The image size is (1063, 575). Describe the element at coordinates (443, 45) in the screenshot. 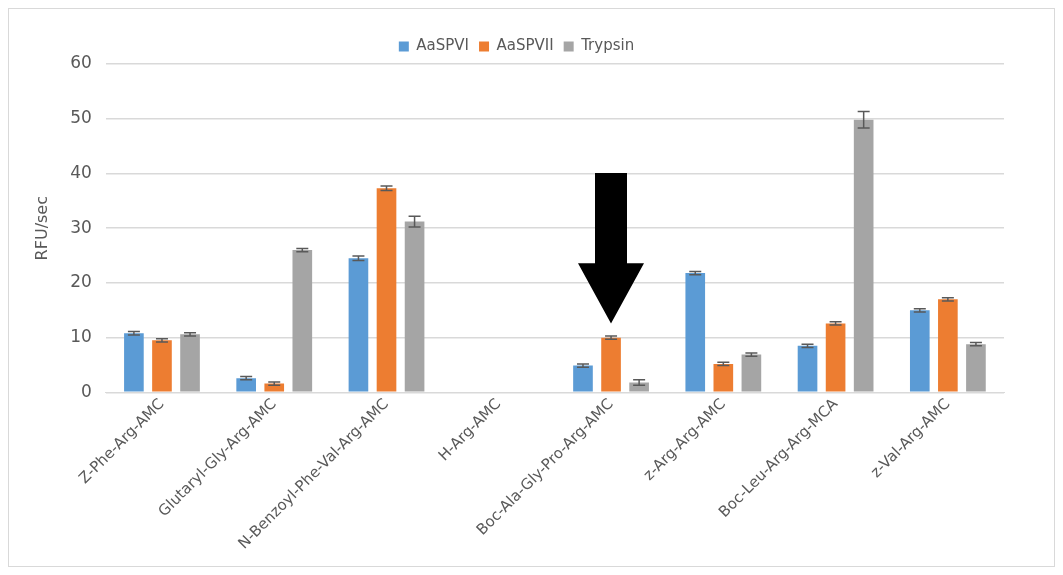

I see `legend-label: AaSPVI` at that location.